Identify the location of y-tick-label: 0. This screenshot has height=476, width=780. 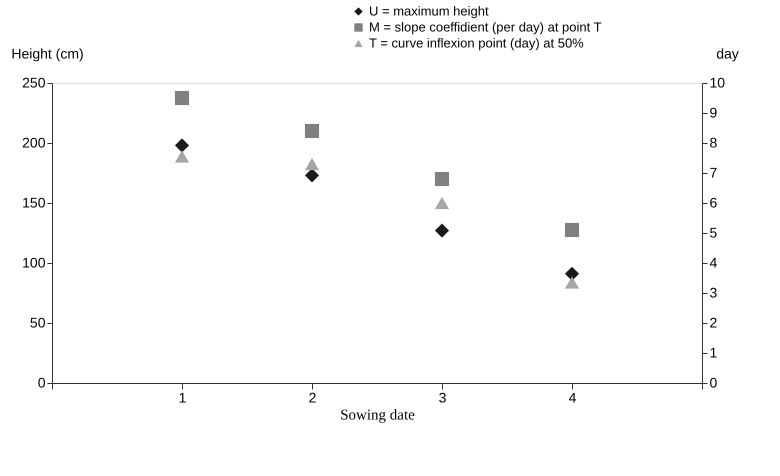
(42, 382).